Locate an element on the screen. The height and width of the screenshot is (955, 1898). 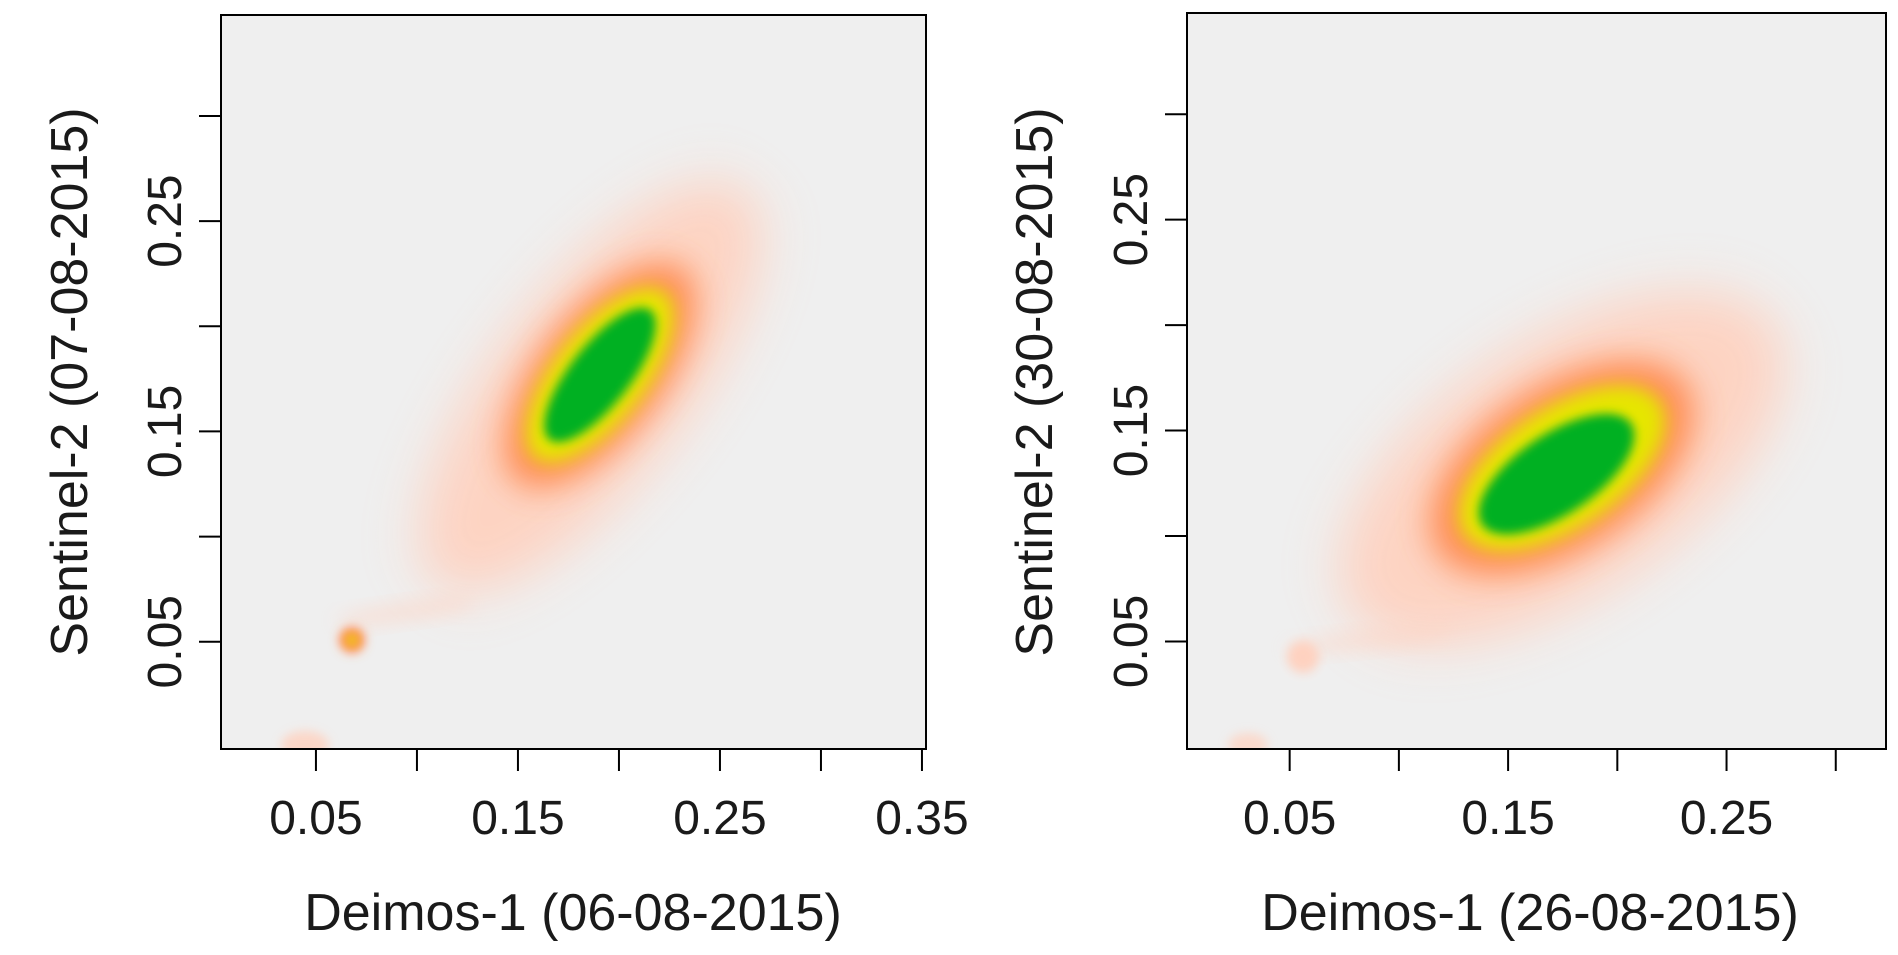
density-blobs-right is located at coordinates (1506, 520).